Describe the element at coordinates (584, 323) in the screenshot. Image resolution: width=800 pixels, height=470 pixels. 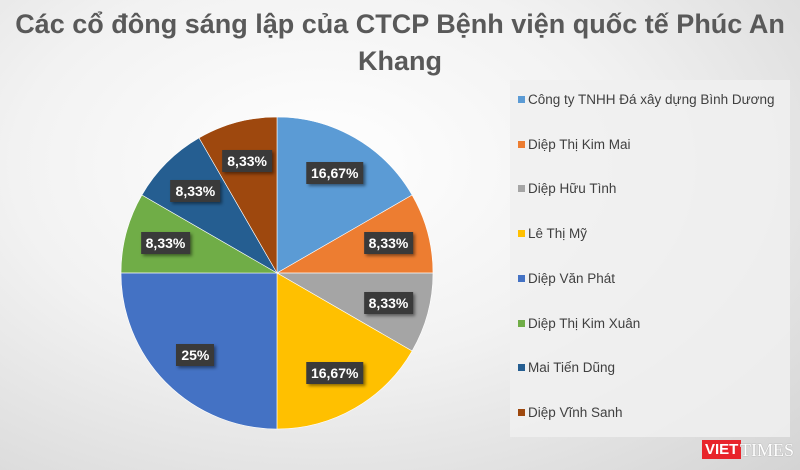
I see `legend-label: Diệp Thị Kim Xuân` at that location.